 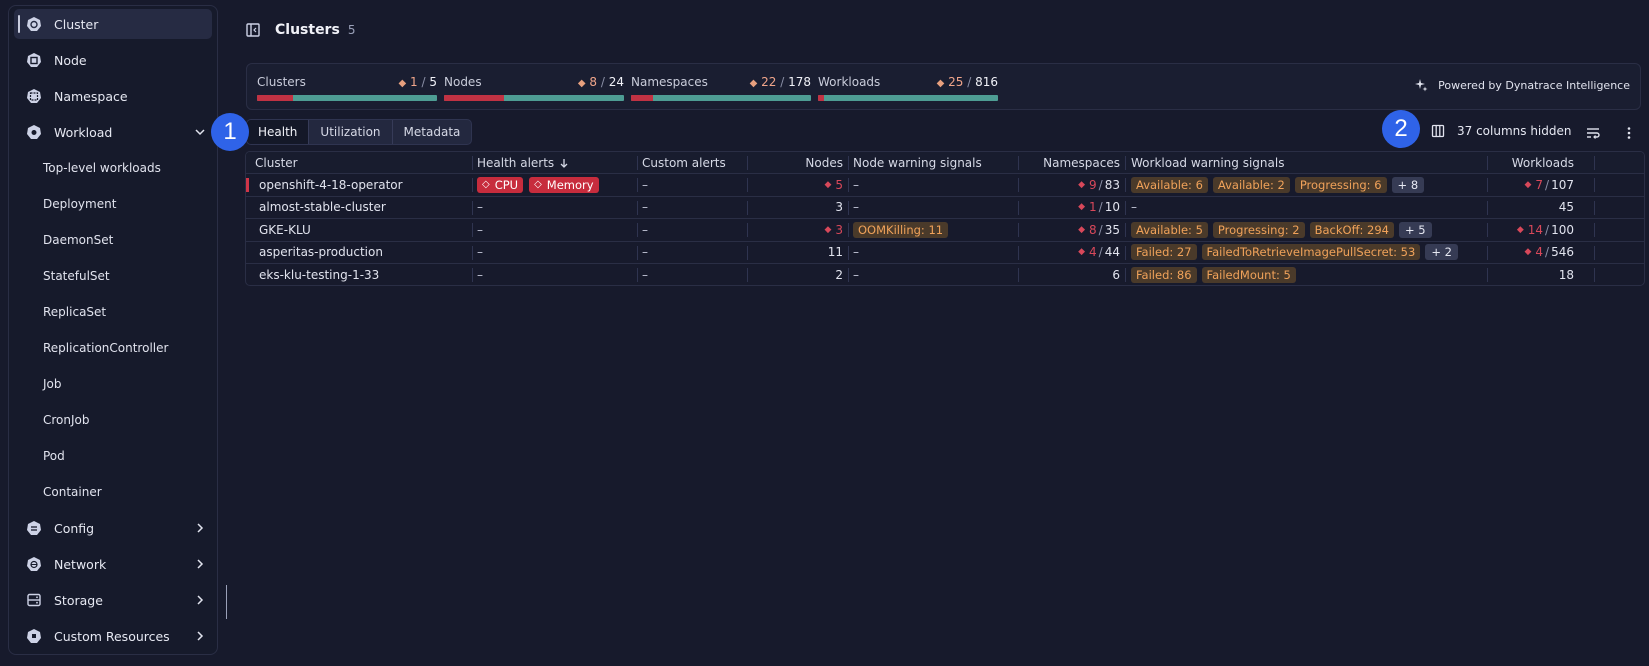 I want to click on cell-node-signals: –, so click(x=856, y=275).